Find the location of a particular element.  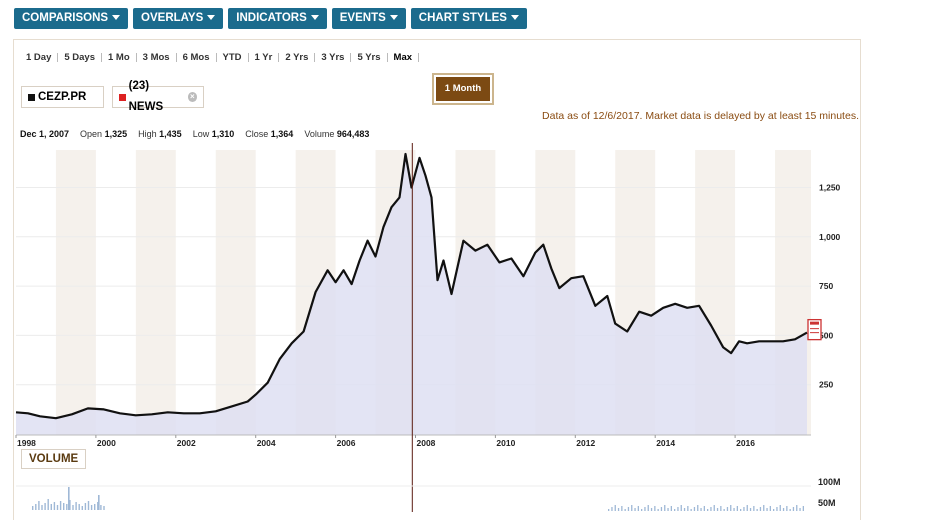

period-button: 1 Month is located at coordinates (463, 89).